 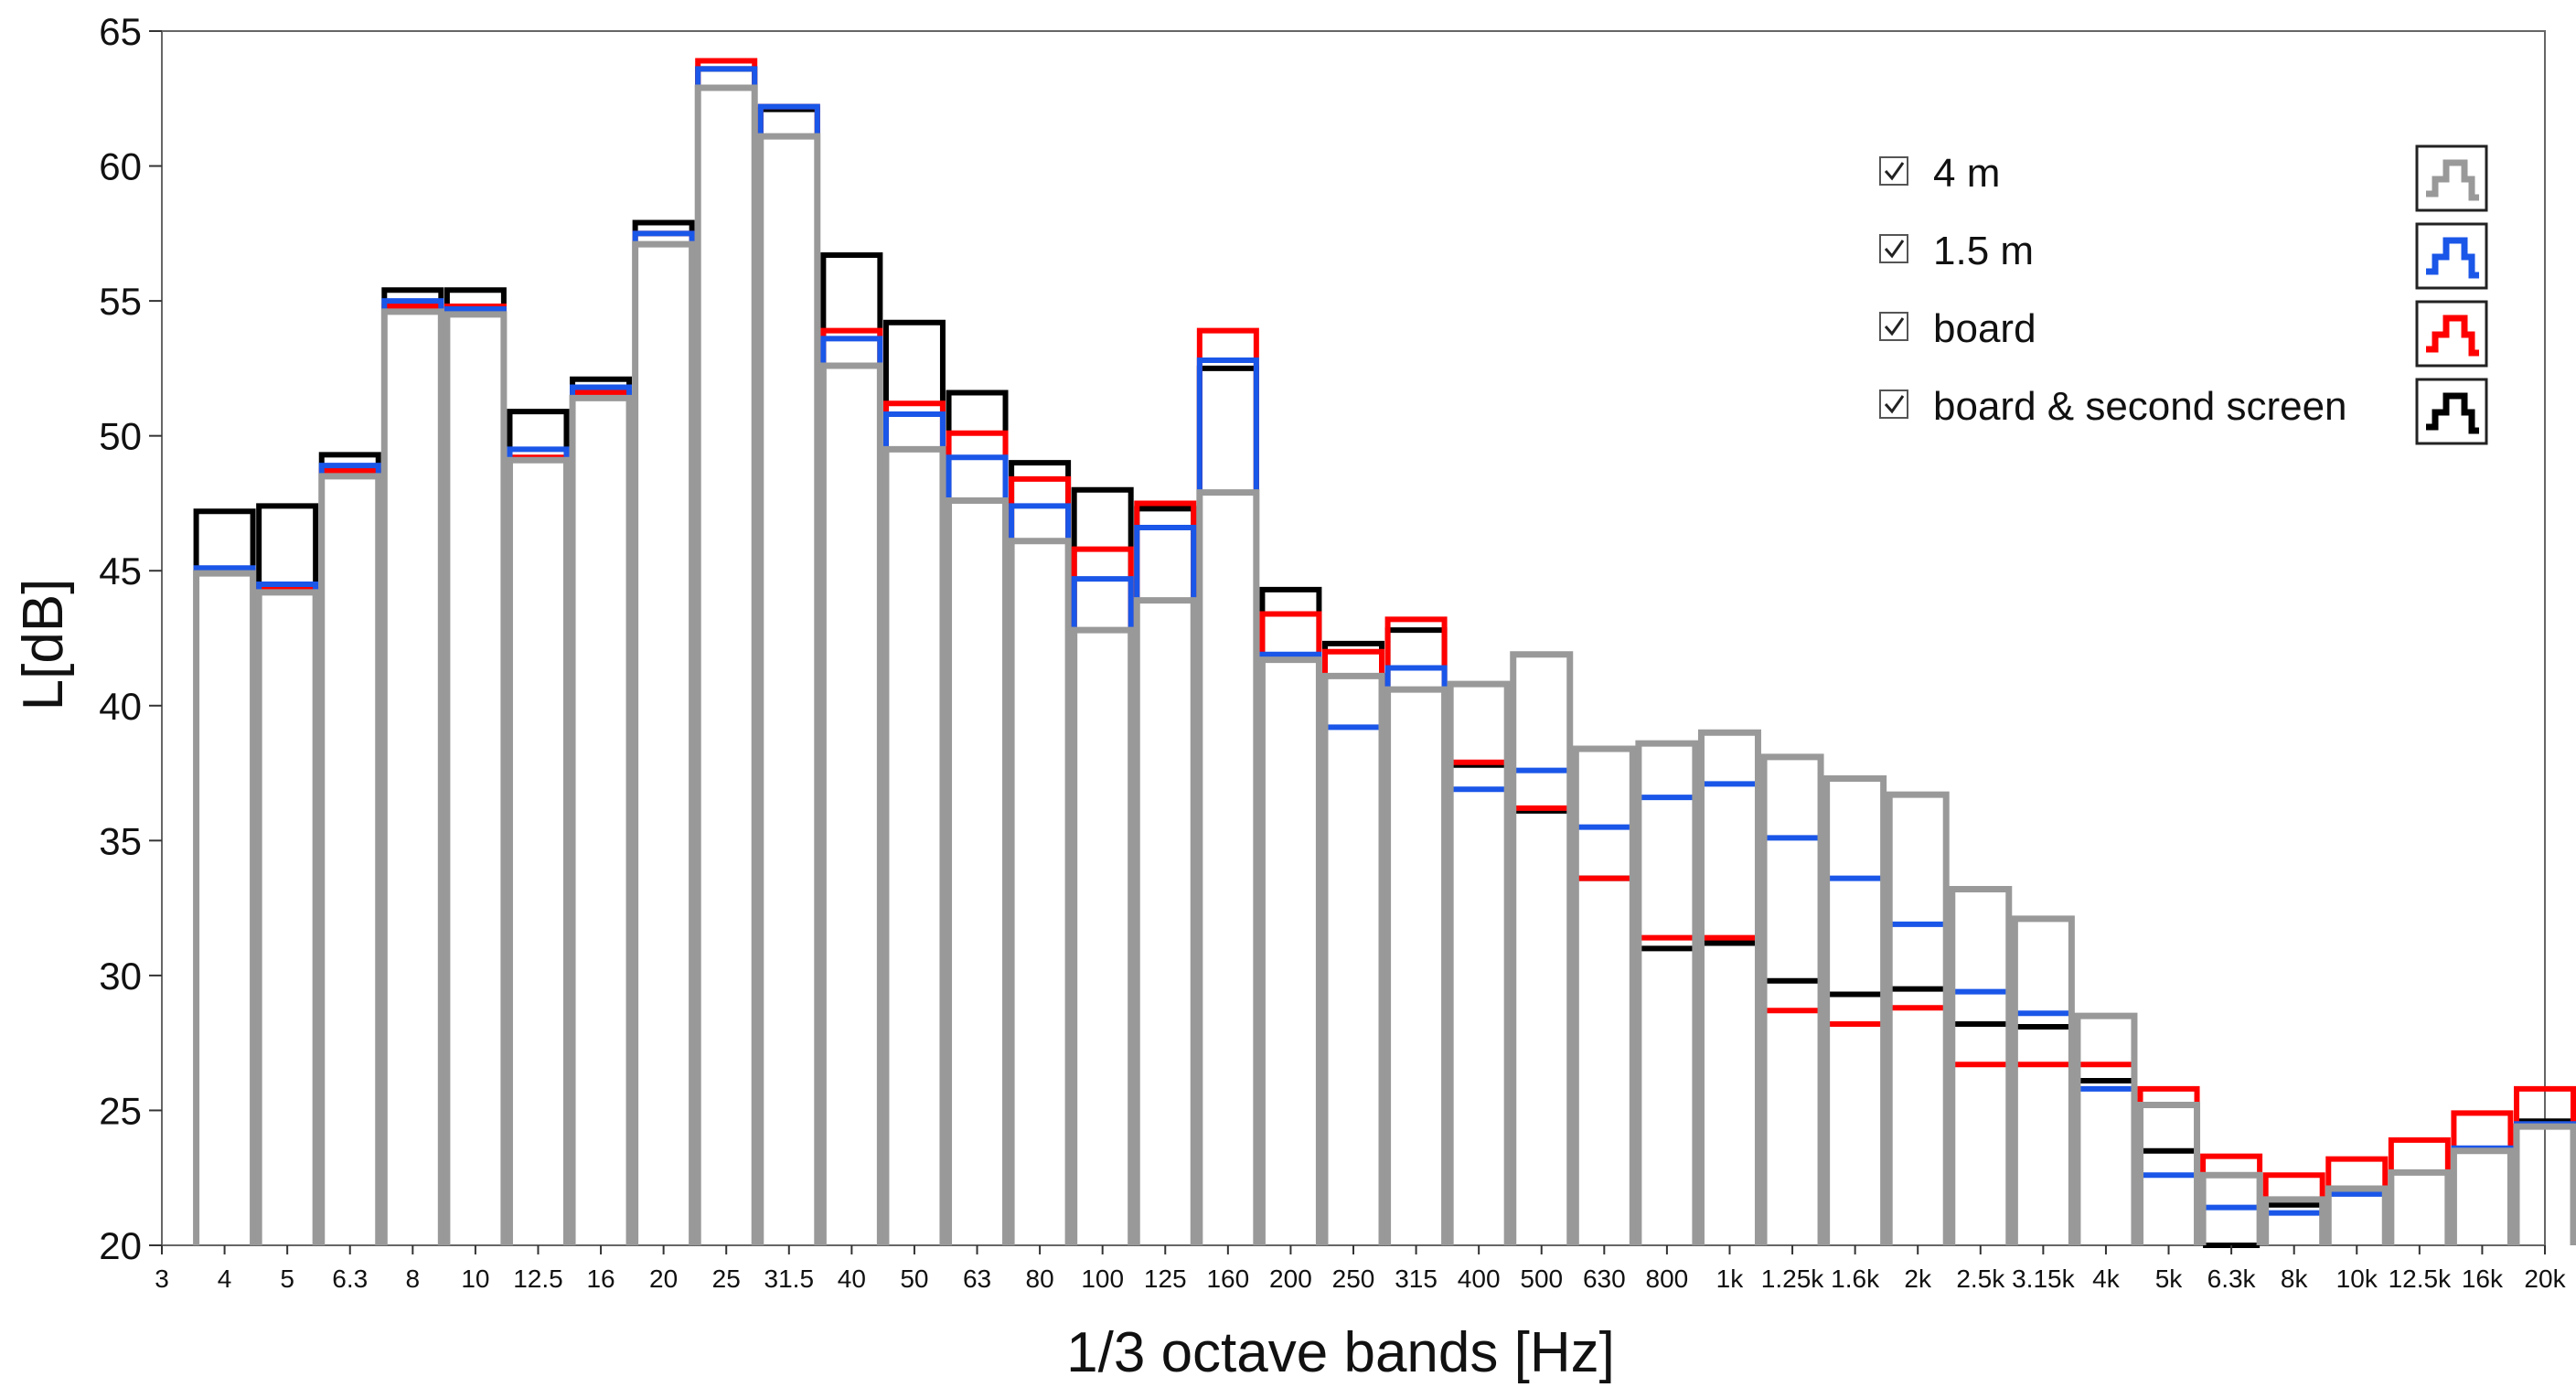 I want to click on x-tick-label: 12.5, so click(x=538, y=1279).